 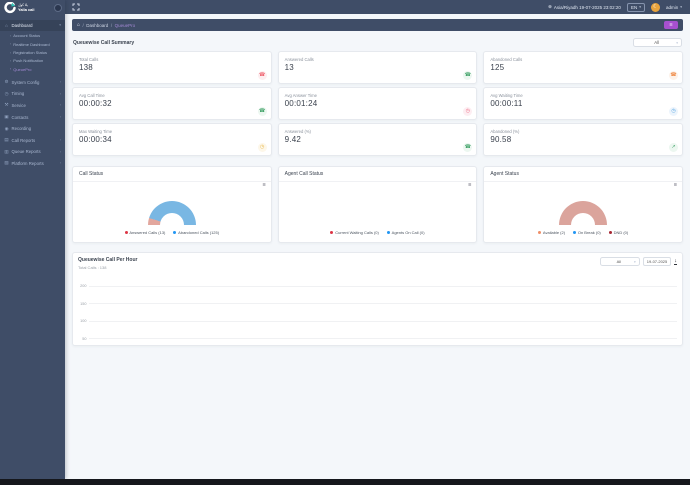 What do you see at coordinates (618, 232) in the screenshot?
I see `legend-item: DND (0)` at bounding box center [618, 232].